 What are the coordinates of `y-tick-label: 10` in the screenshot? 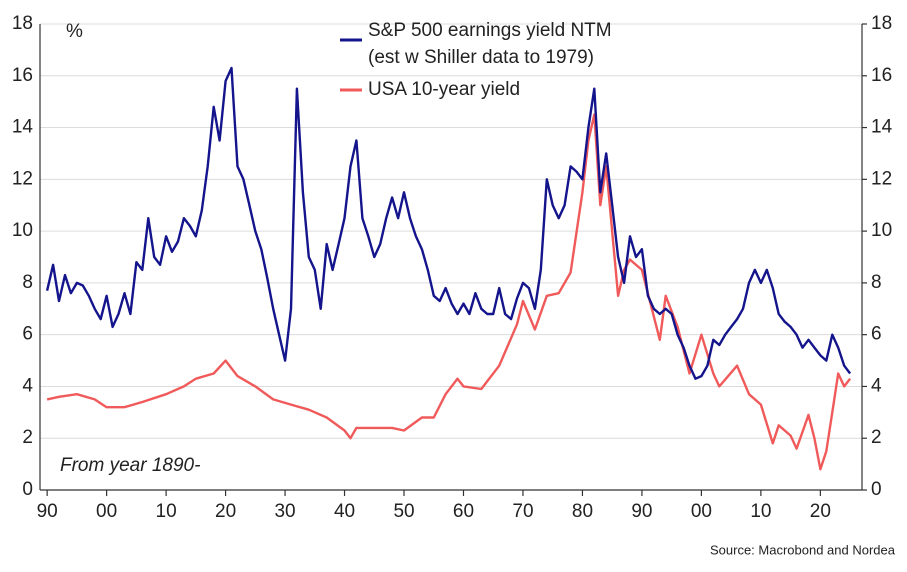 It's located at (22, 230).